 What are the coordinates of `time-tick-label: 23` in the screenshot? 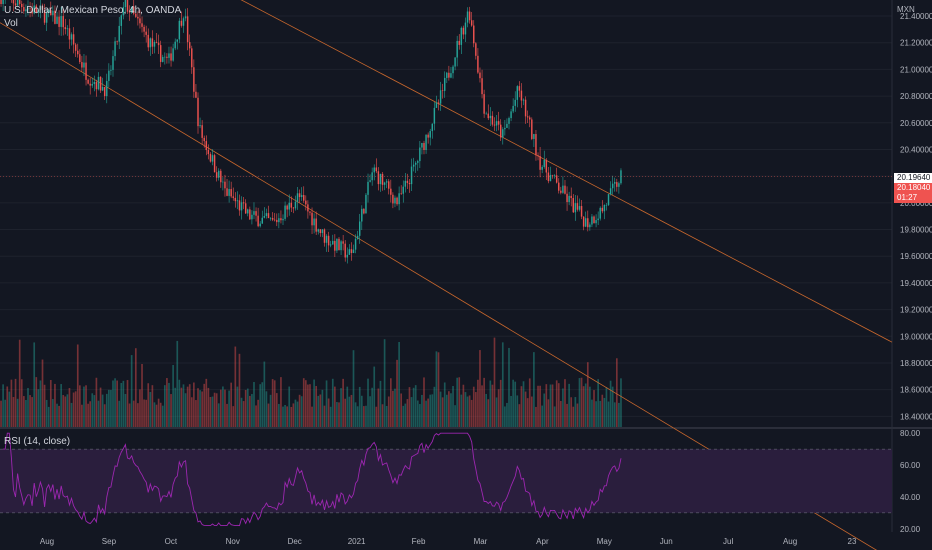 It's located at (852, 541).